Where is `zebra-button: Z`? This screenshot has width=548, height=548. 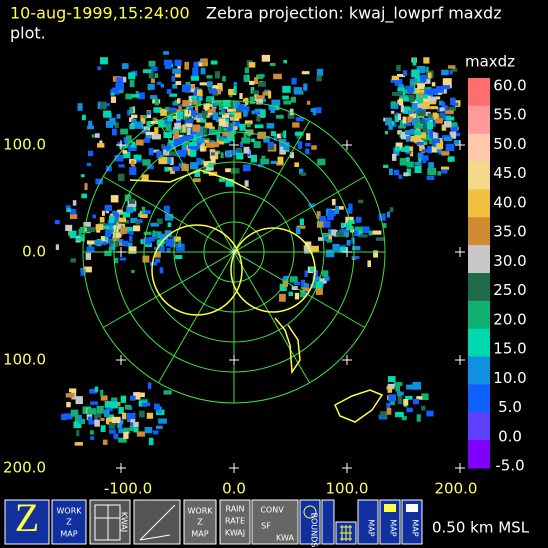 zebra-button: Z is located at coordinates (27, 520).